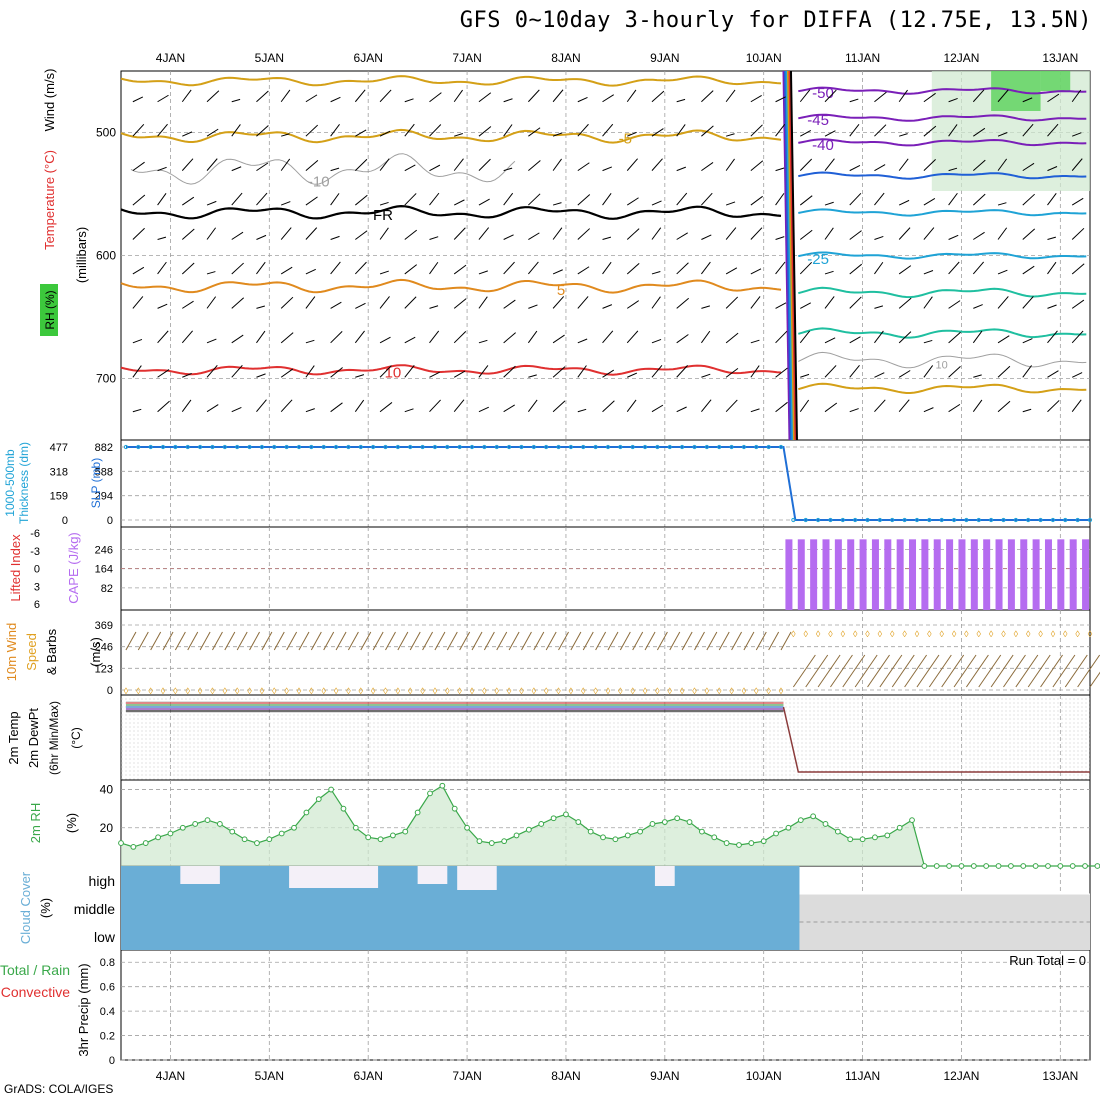  Describe the element at coordinates (11, 652) in the screenshot. I see `wind-axis-label: 10m Wind` at that location.